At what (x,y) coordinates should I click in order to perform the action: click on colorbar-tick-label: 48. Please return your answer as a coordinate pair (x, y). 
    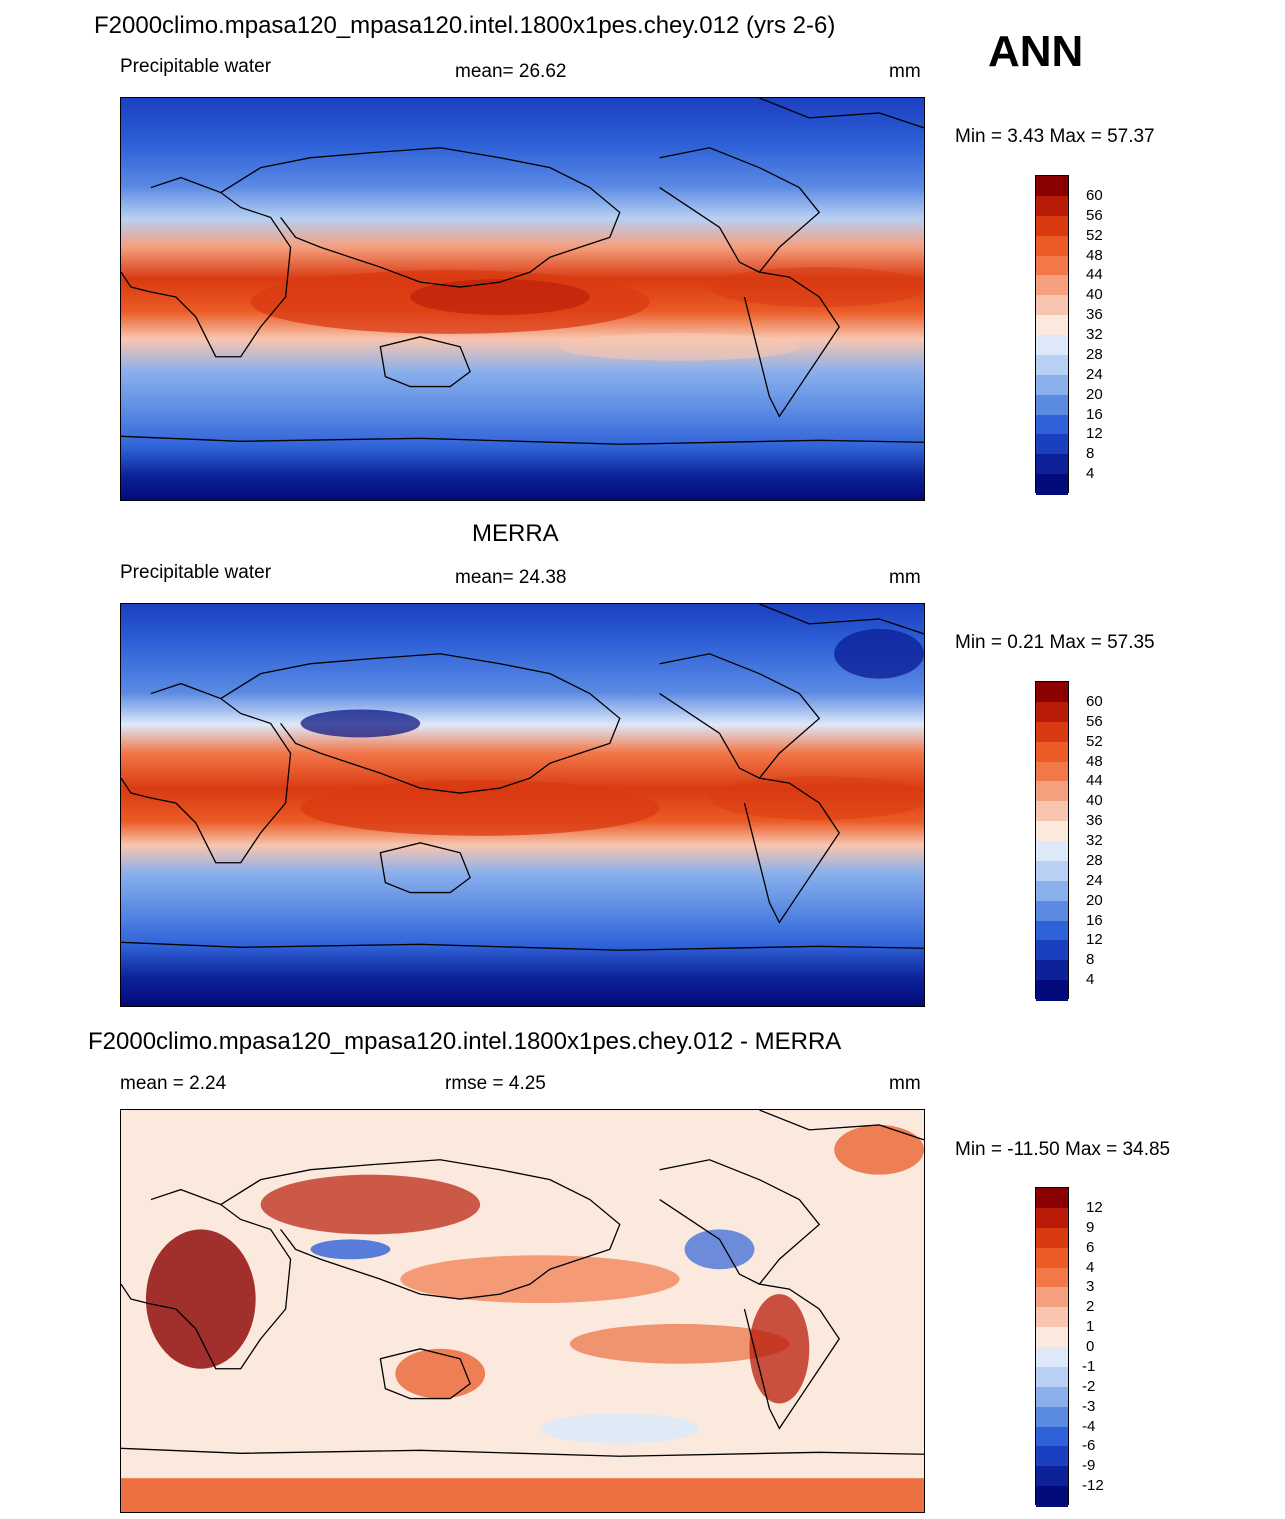
    Looking at the image, I should click on (1094, 255).